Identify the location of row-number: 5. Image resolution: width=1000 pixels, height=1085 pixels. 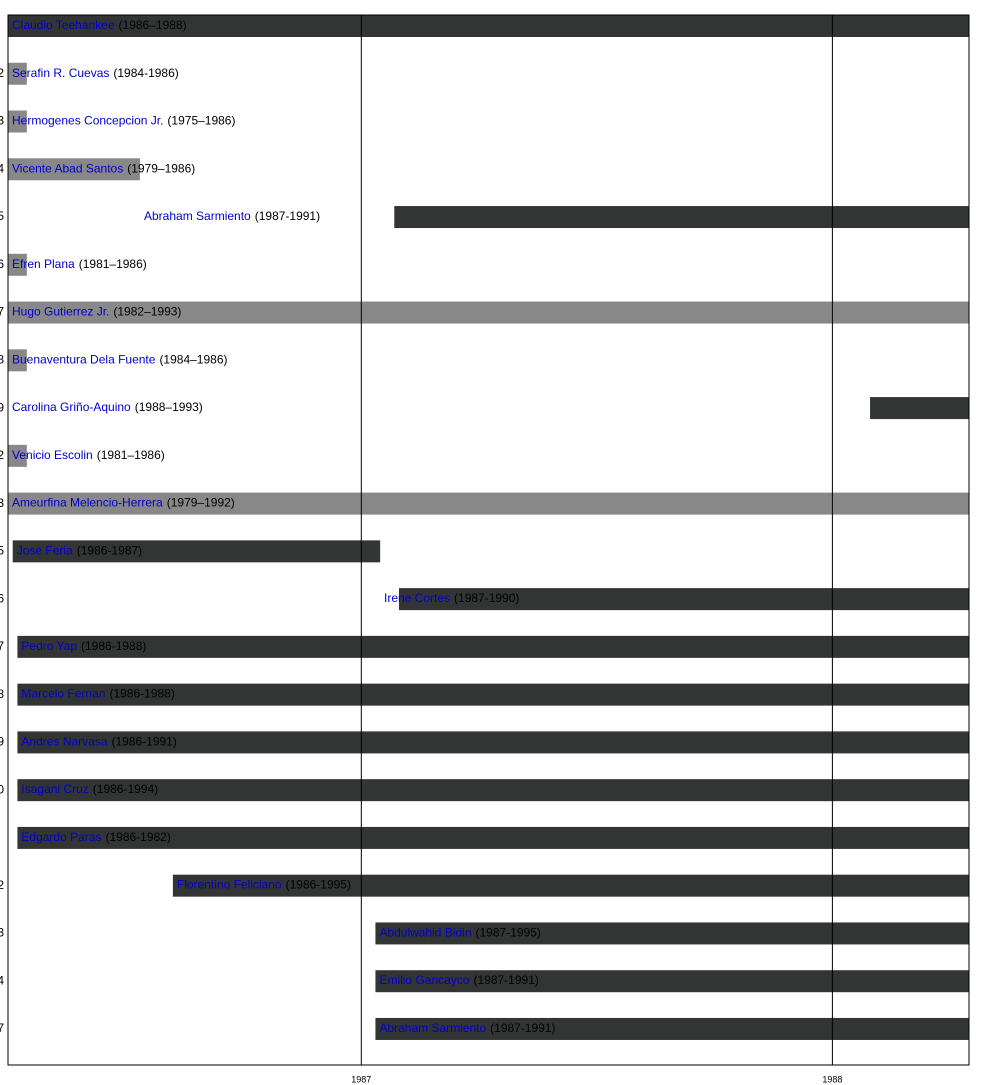
(2, 216).